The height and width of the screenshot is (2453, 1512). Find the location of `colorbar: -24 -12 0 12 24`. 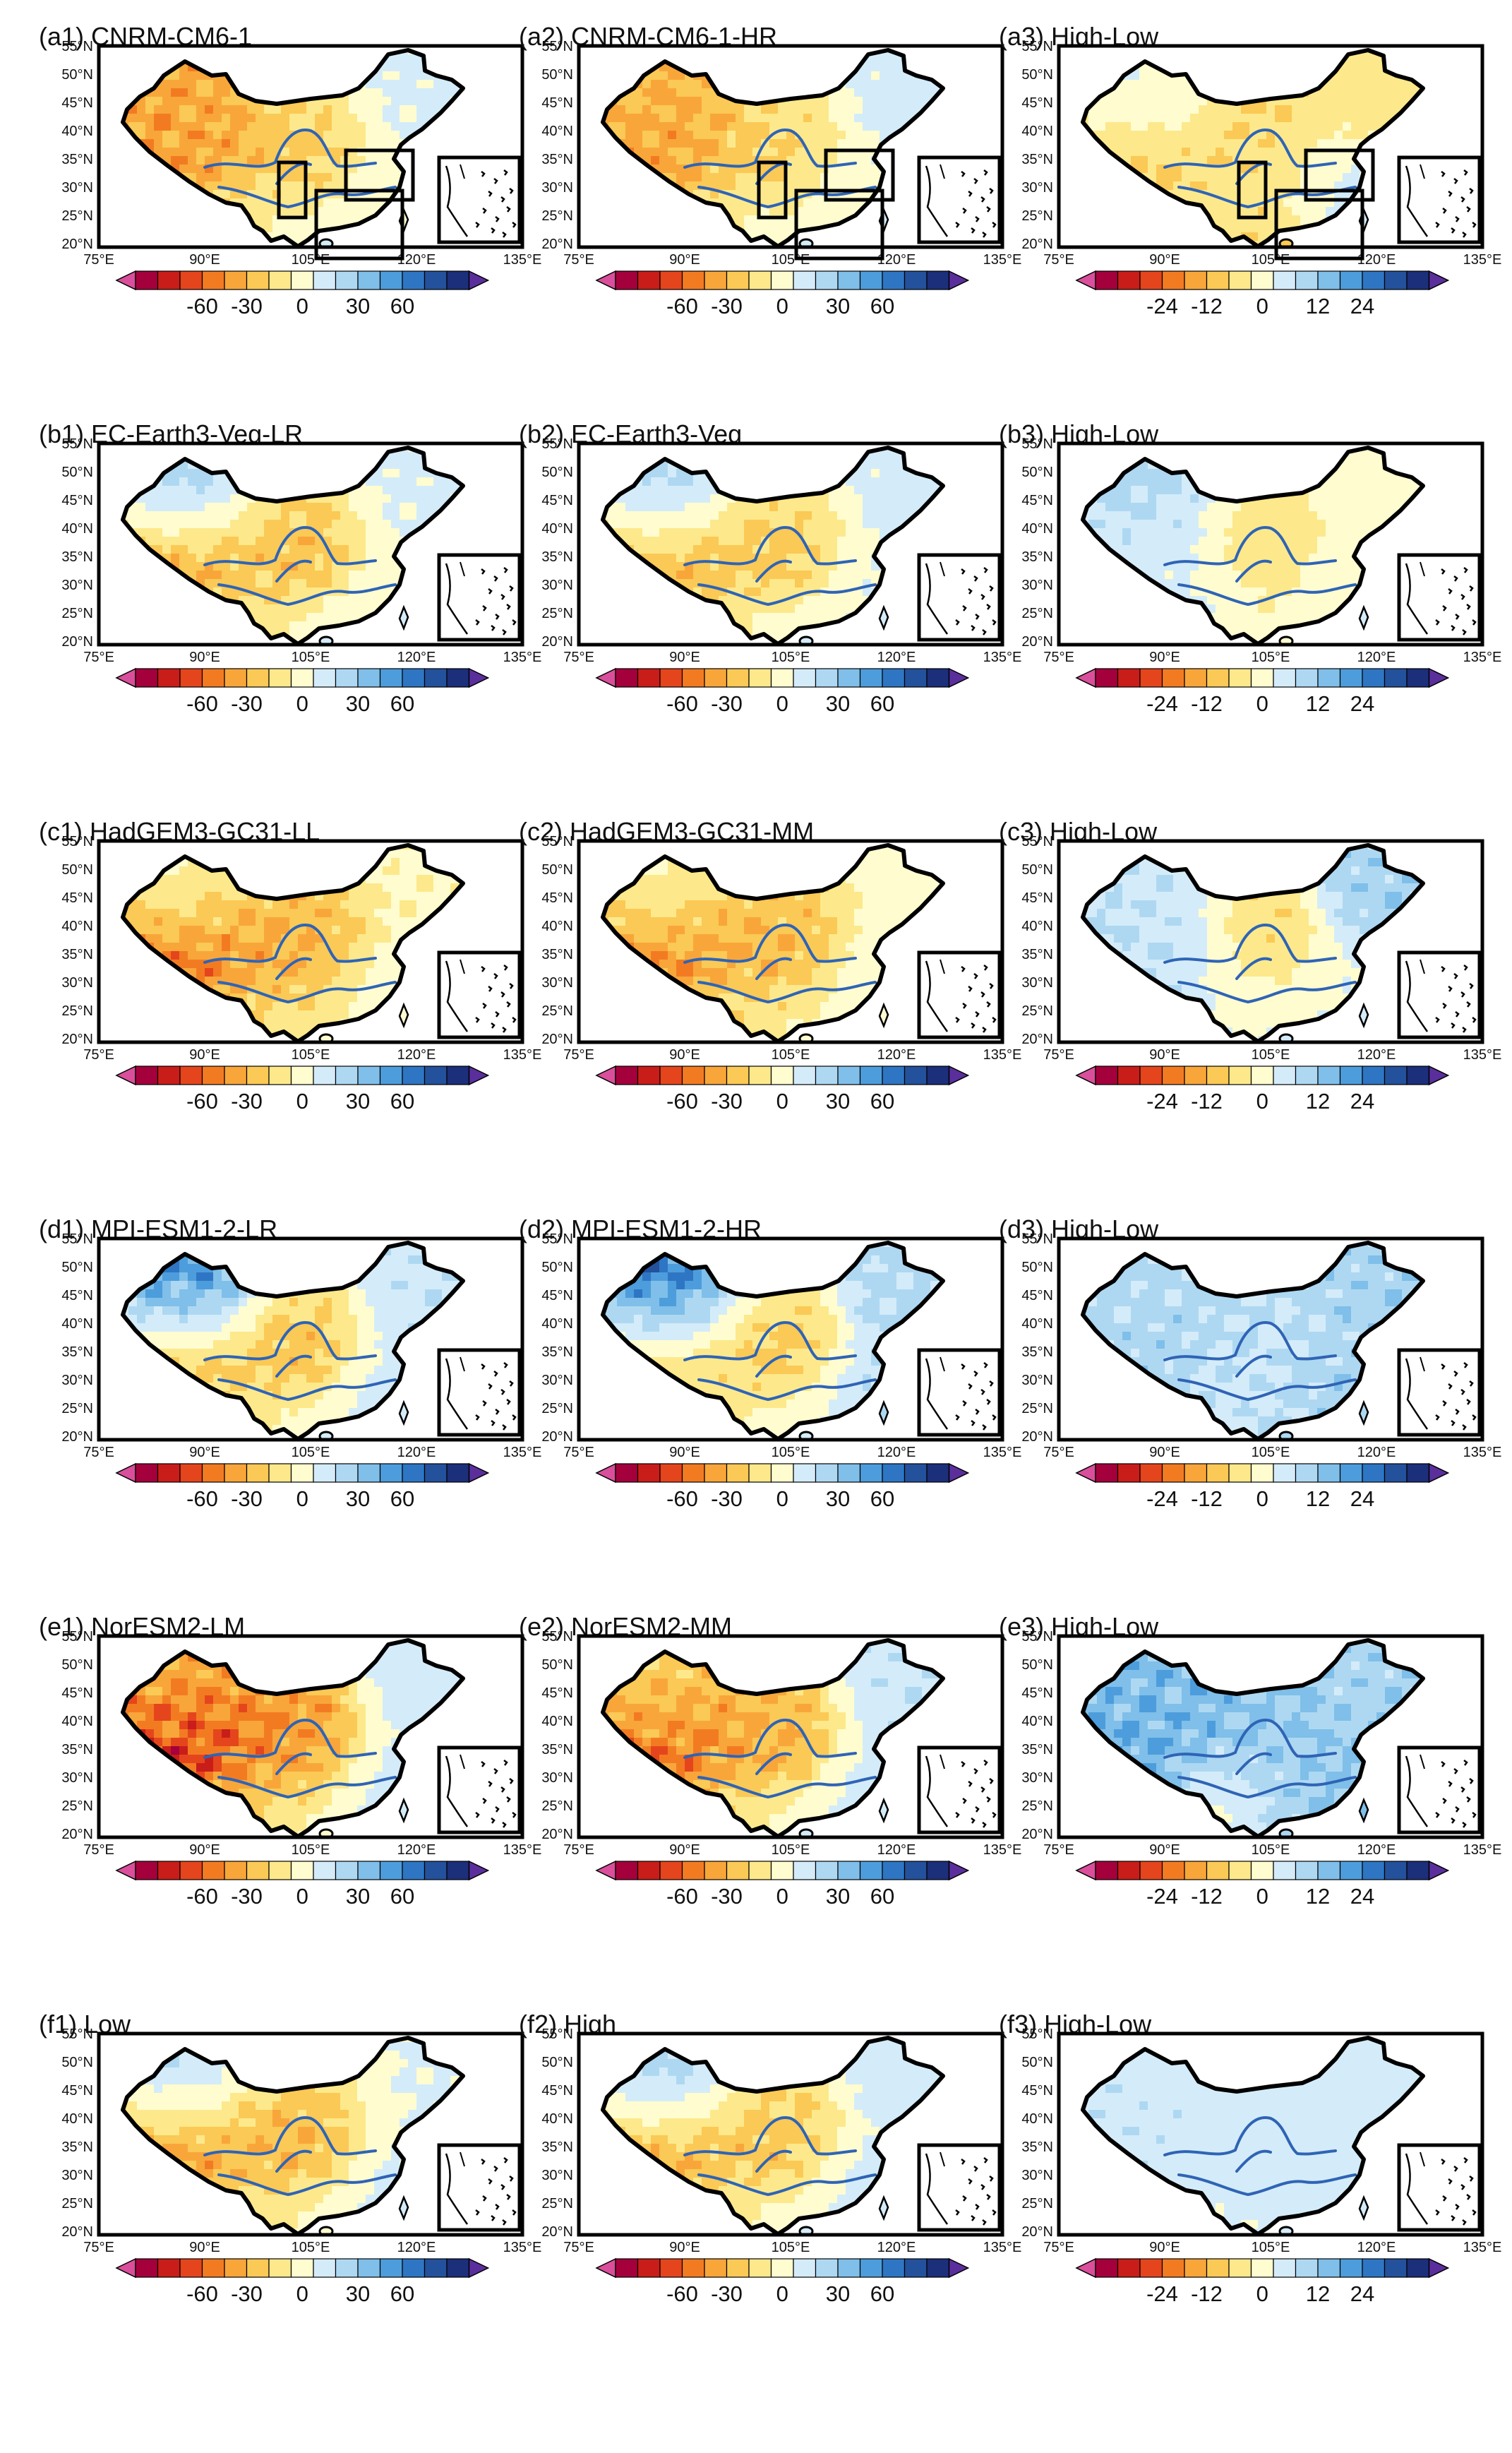

colorbar: -24 -12 0 12 24 is located at coordinates (1263, 691).